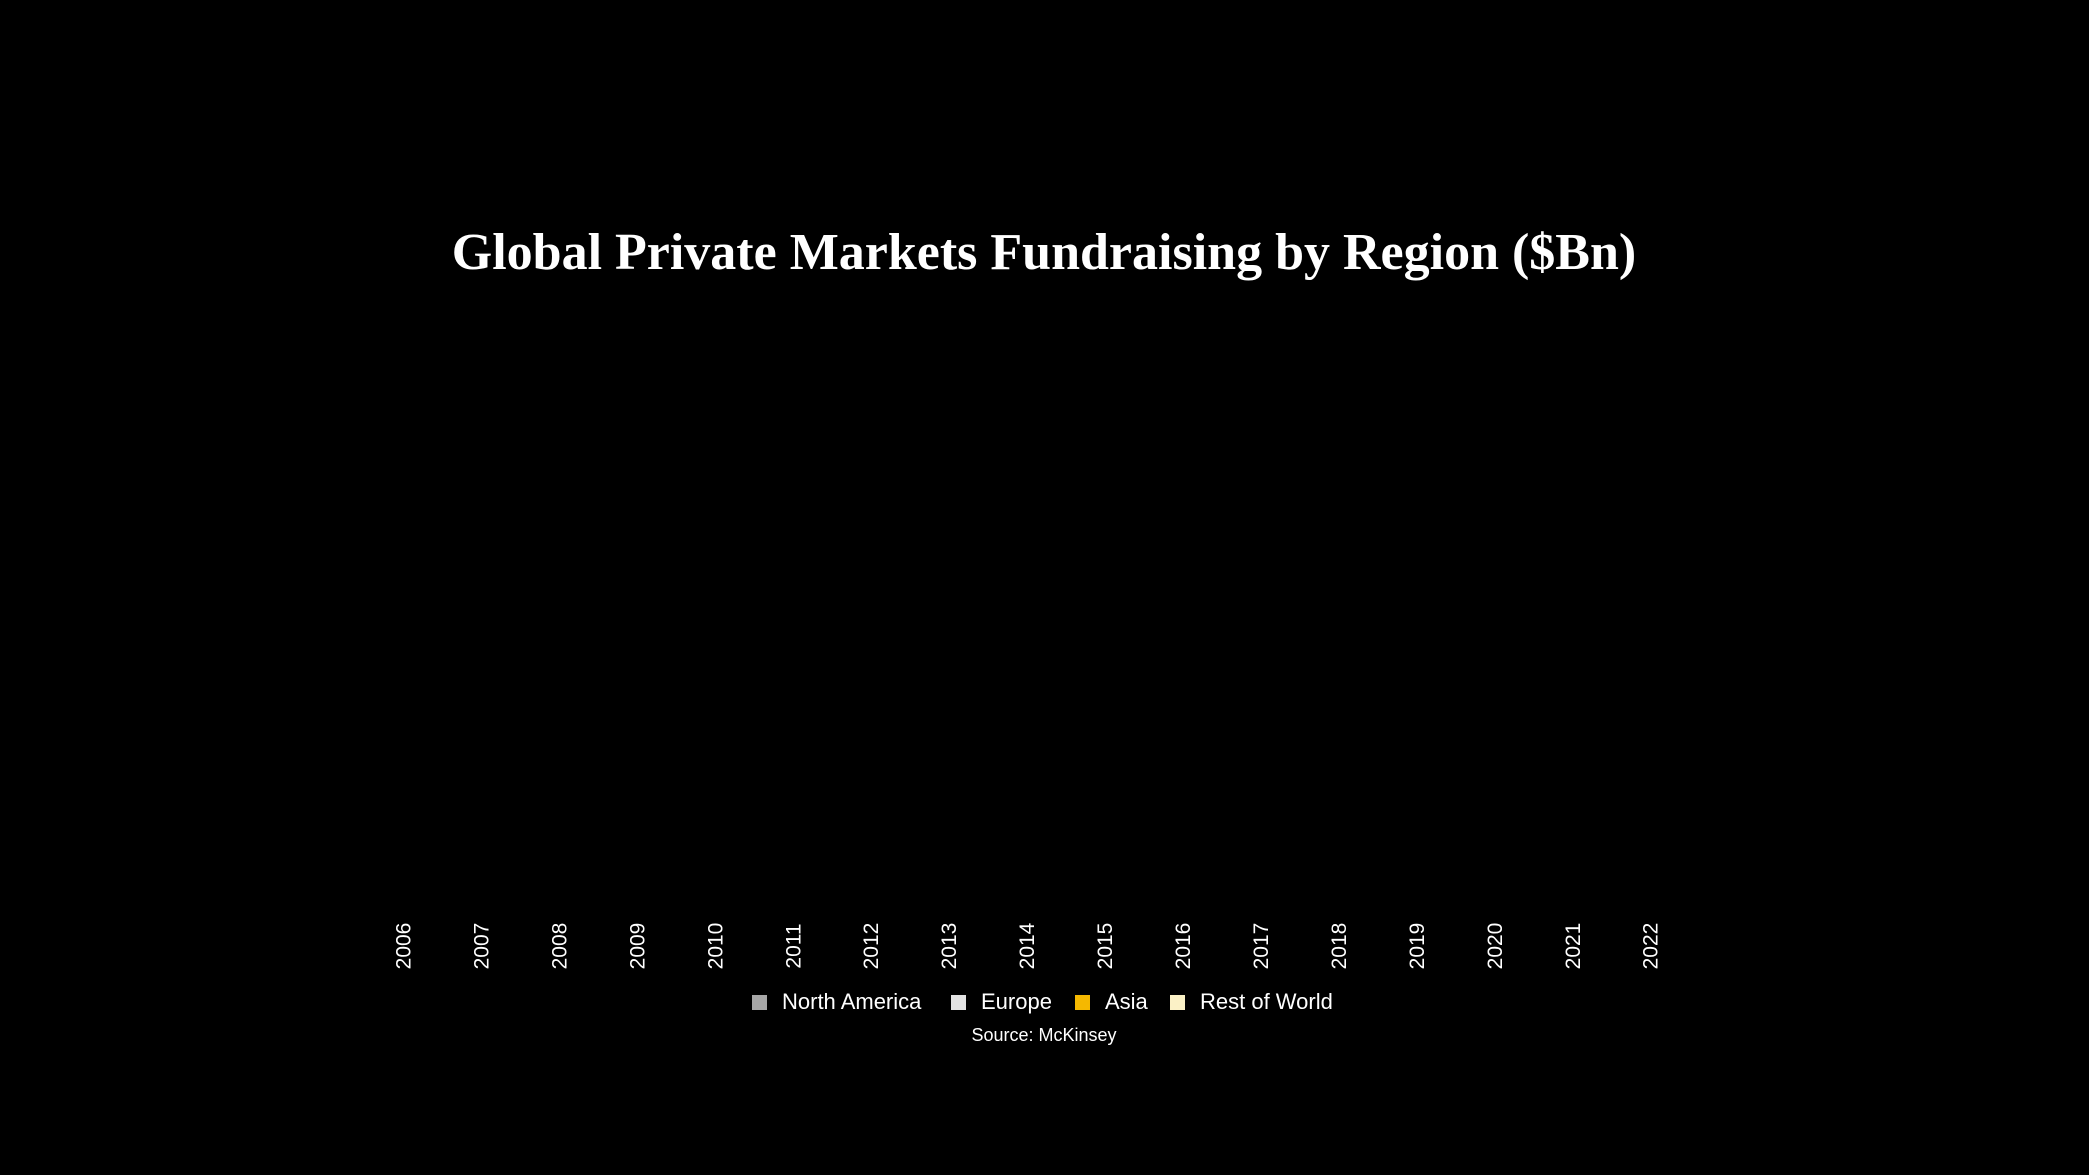  Describe the element at coordinates (637, 946) in the screenshot. I see `x-tick-label: 2009` at that location.